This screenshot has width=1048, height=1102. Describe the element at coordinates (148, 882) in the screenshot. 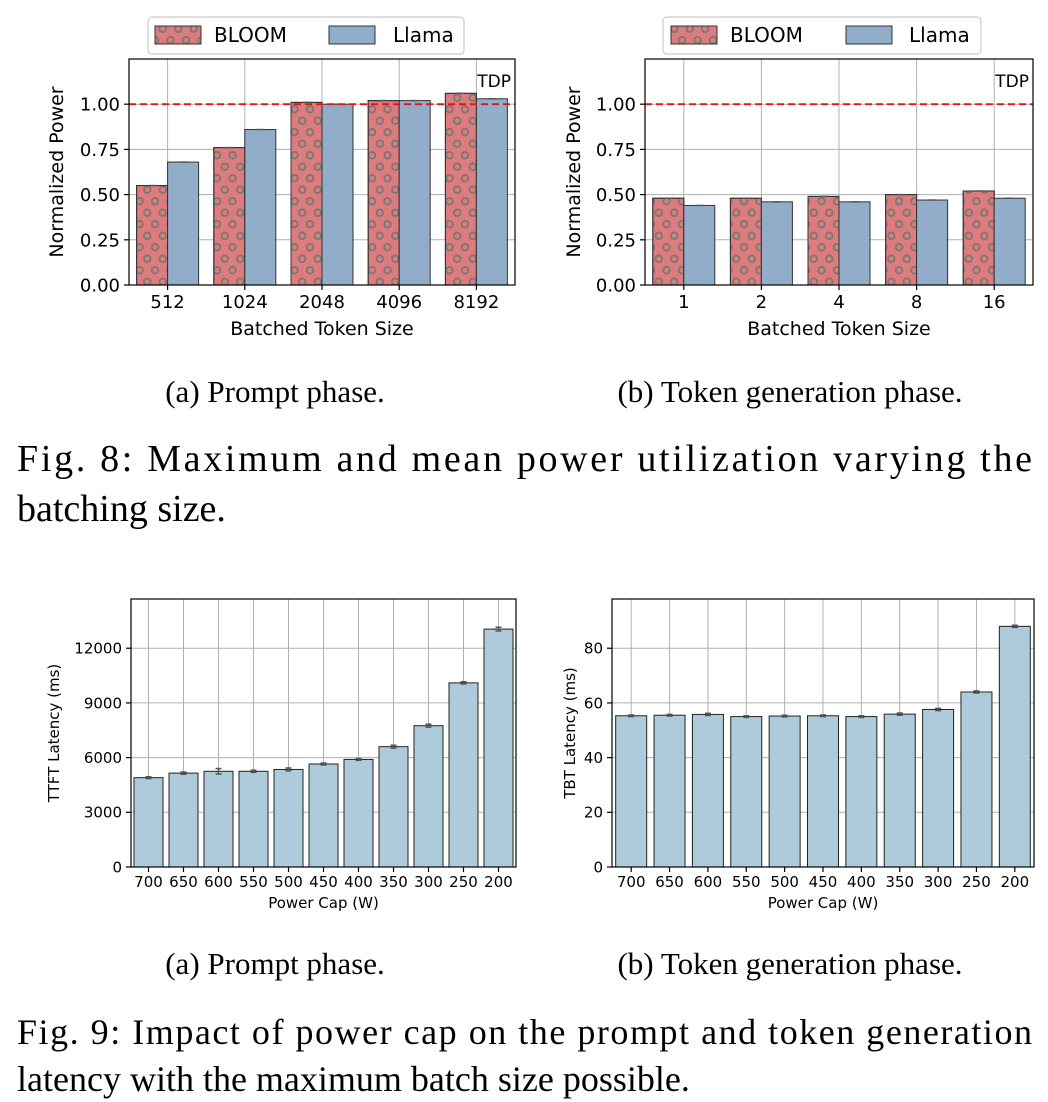

I see `fig9a-xtick-label-700: 700` at that location.